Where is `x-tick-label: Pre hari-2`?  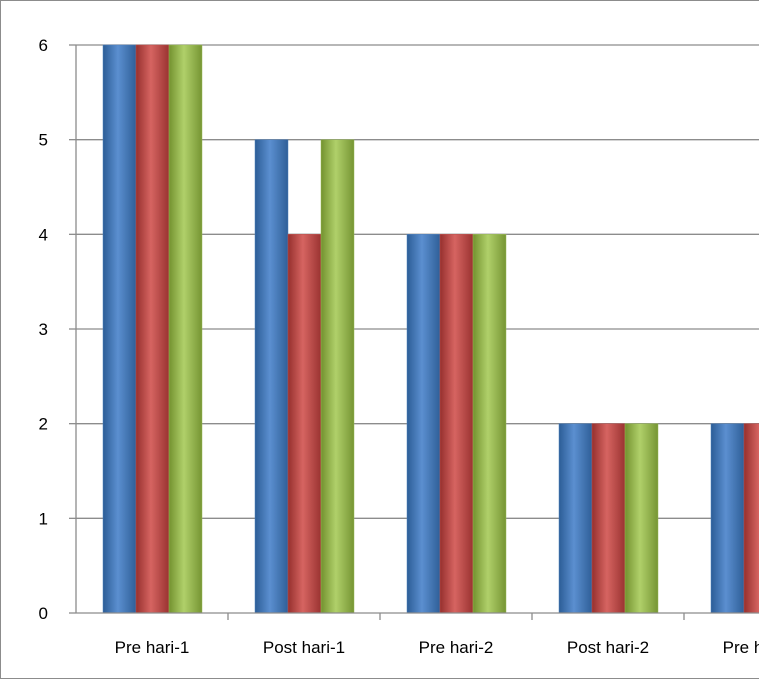
x-tick-label: Pre hari-2 is located at coordinates (456, 647).